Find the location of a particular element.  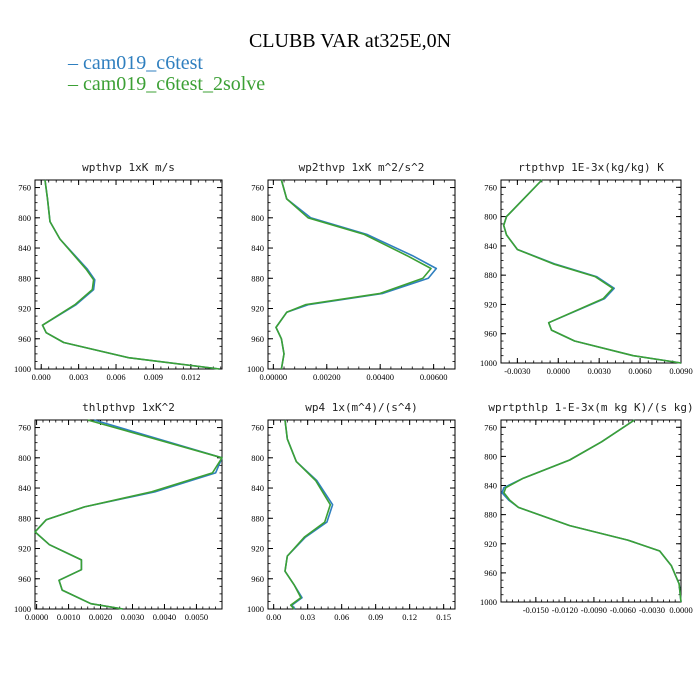

x-tick-label: 0.00 is located at coordinates (273, 617).